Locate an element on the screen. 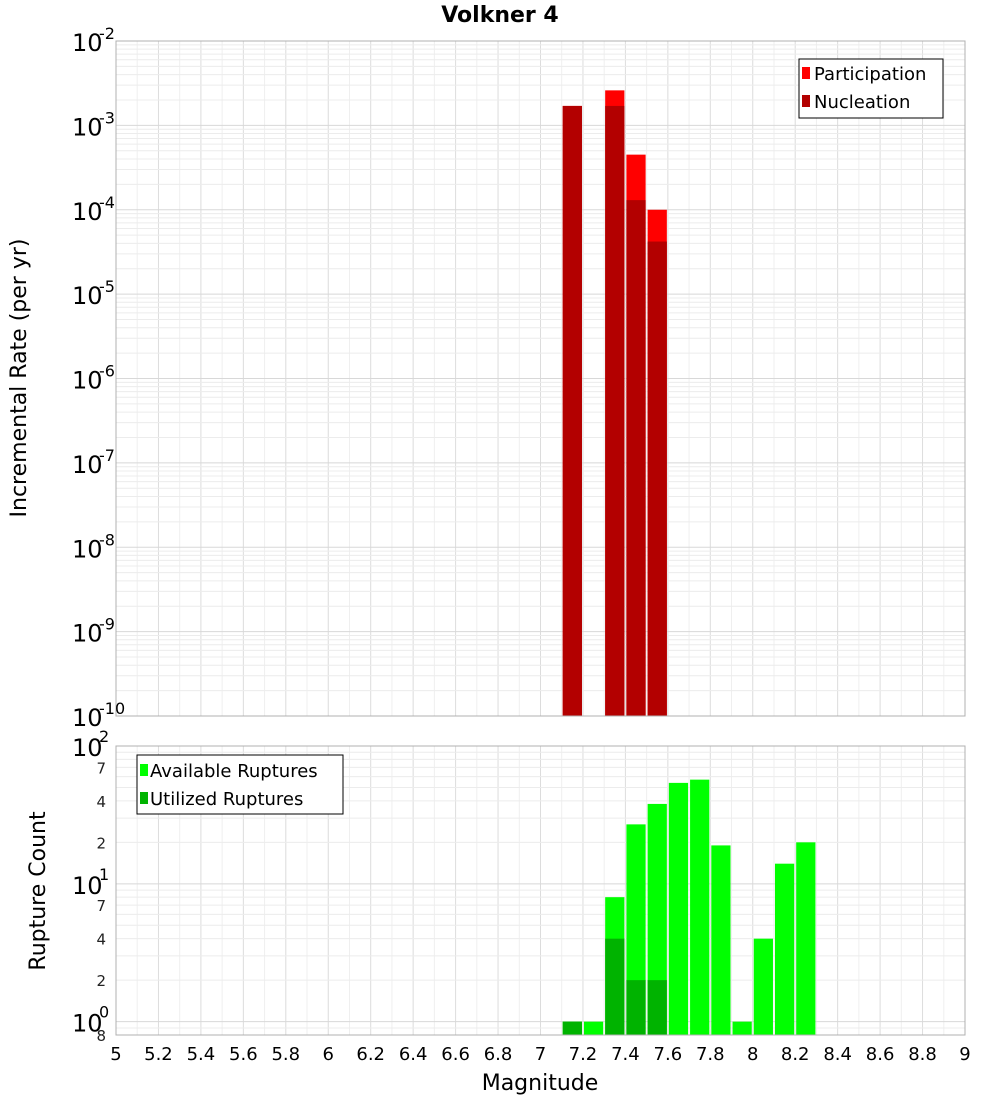 The image size is (1000, 1100). x-tick-label: 5 is located at coordinates (115, 1054).